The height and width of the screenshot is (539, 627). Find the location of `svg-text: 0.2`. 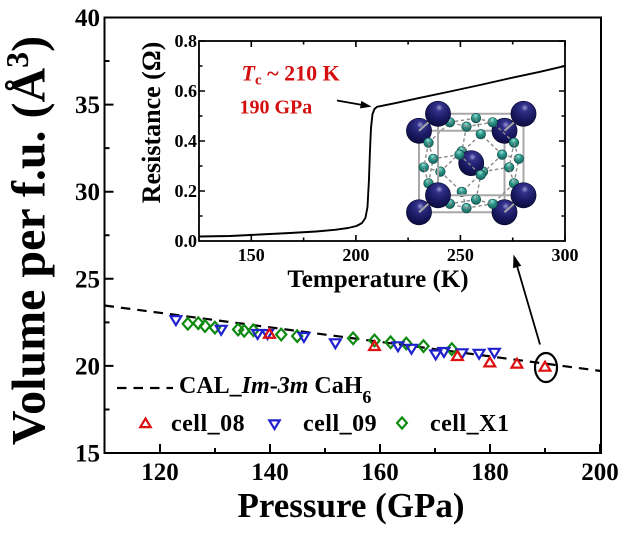

svg-text: 0.2 is located at coordinates (186, 191).